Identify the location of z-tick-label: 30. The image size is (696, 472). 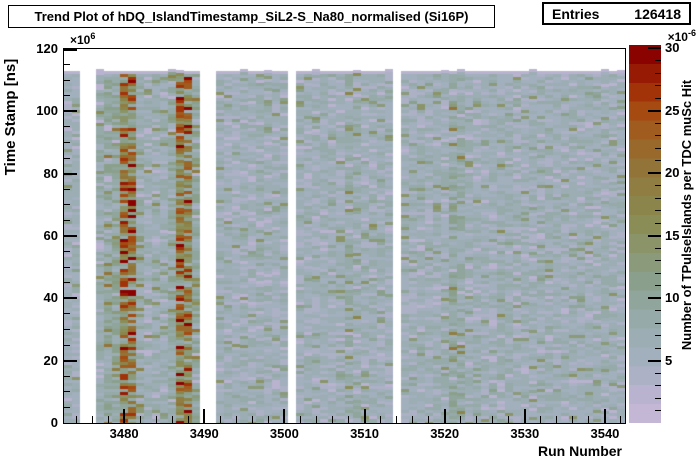
(672, 47).